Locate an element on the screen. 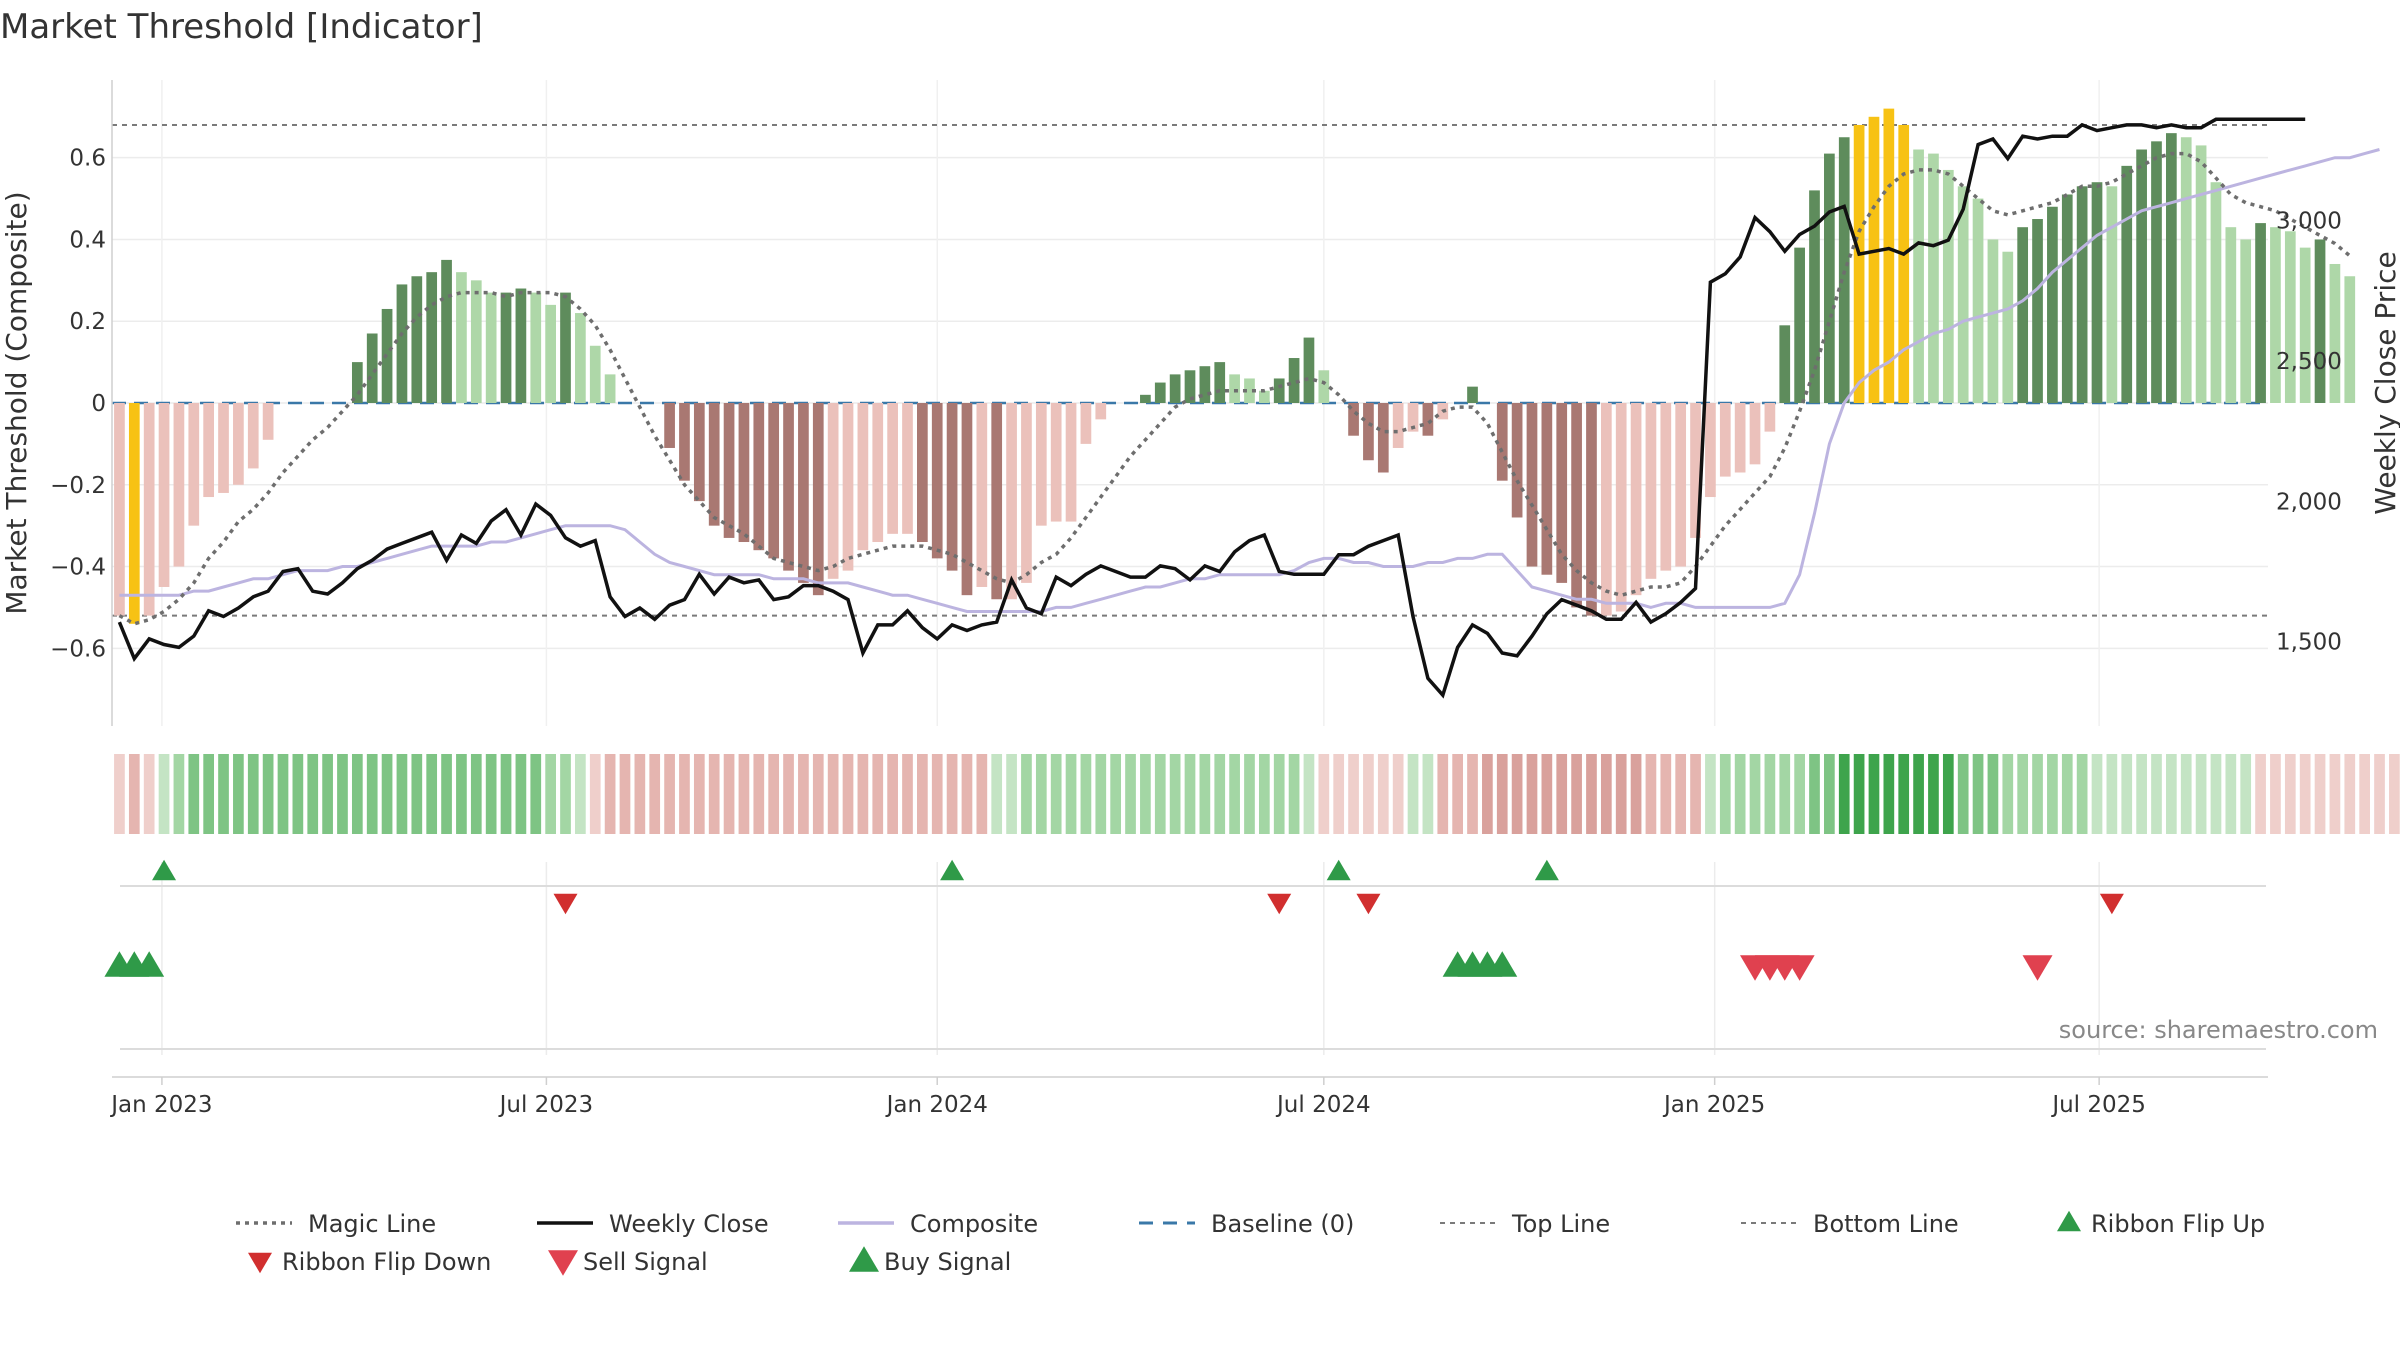  ribbon-flip-up-marker is located at coordinates (1338, 870).